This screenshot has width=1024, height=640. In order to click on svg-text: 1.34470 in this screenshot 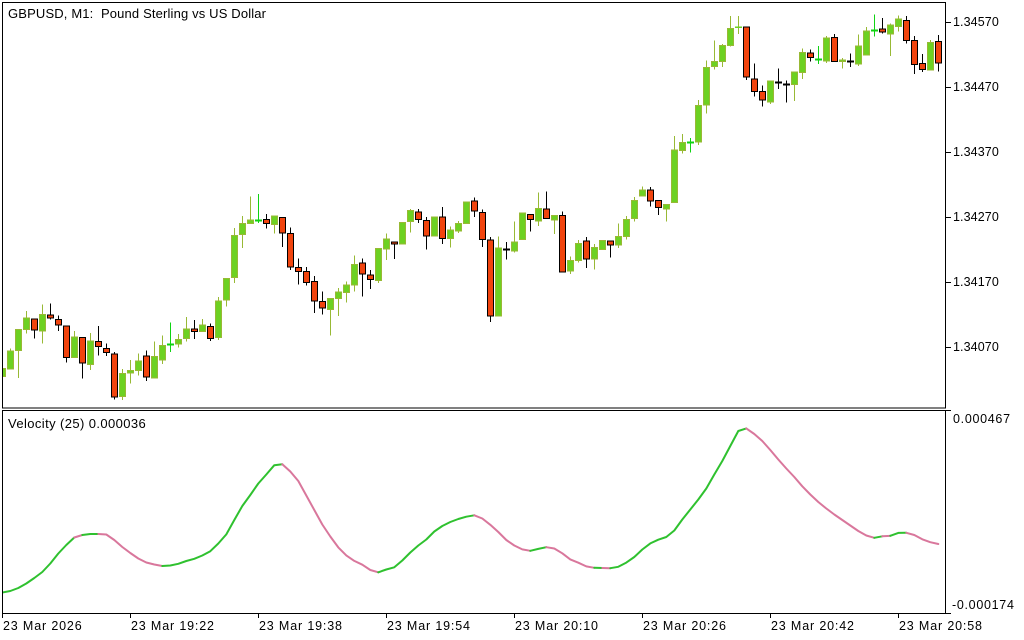, I will do `click(976, 87)`.